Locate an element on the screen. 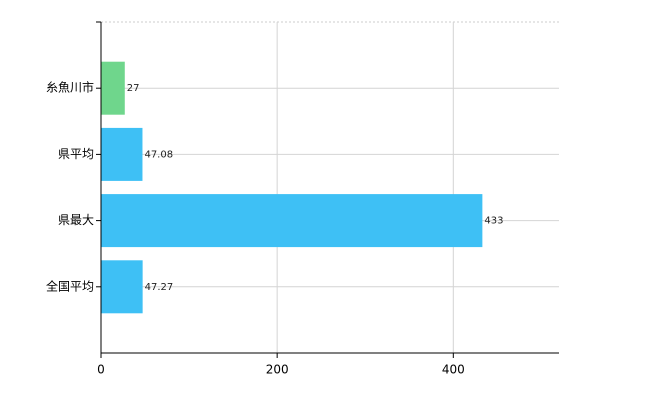 This screenshot has height=400, width=650. value-label: 433 is located at coordinates (493, 221).